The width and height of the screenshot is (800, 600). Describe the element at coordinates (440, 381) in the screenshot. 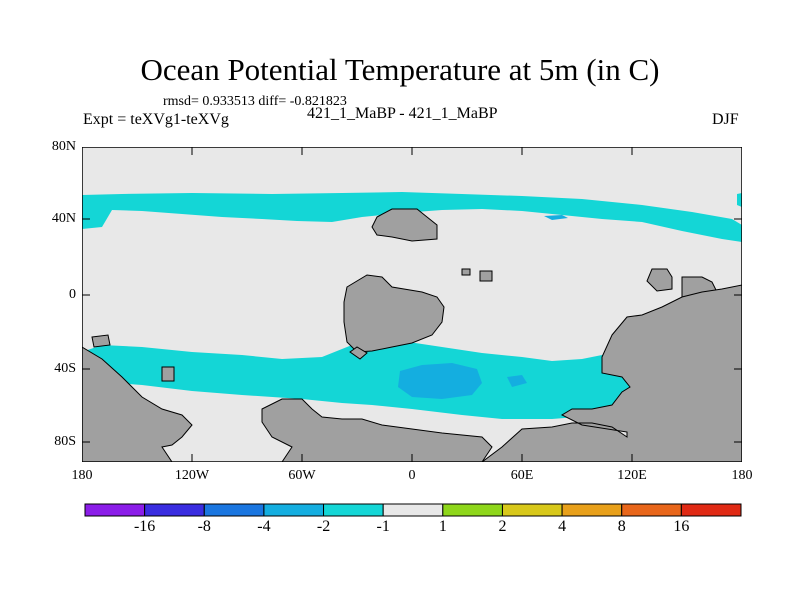

I see `blue-region-south-atlantic` at that location.